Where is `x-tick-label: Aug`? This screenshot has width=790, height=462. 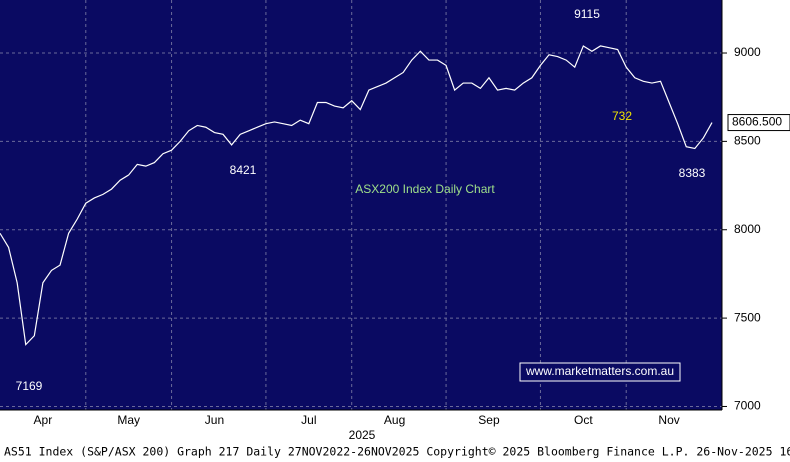 x-tick-label: Aug is located at coordinates (394, 420).